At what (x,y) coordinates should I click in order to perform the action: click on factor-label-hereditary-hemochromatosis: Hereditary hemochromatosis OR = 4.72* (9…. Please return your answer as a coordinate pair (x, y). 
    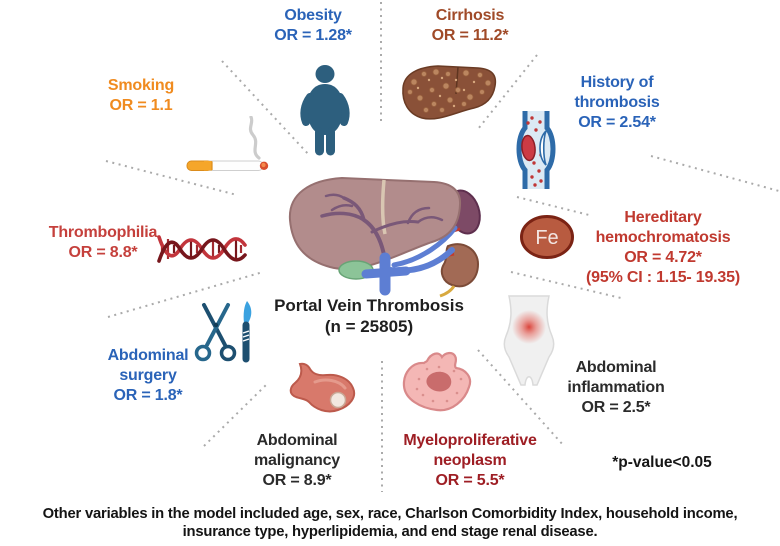
    Looking at the image, I should click on (663, 248).